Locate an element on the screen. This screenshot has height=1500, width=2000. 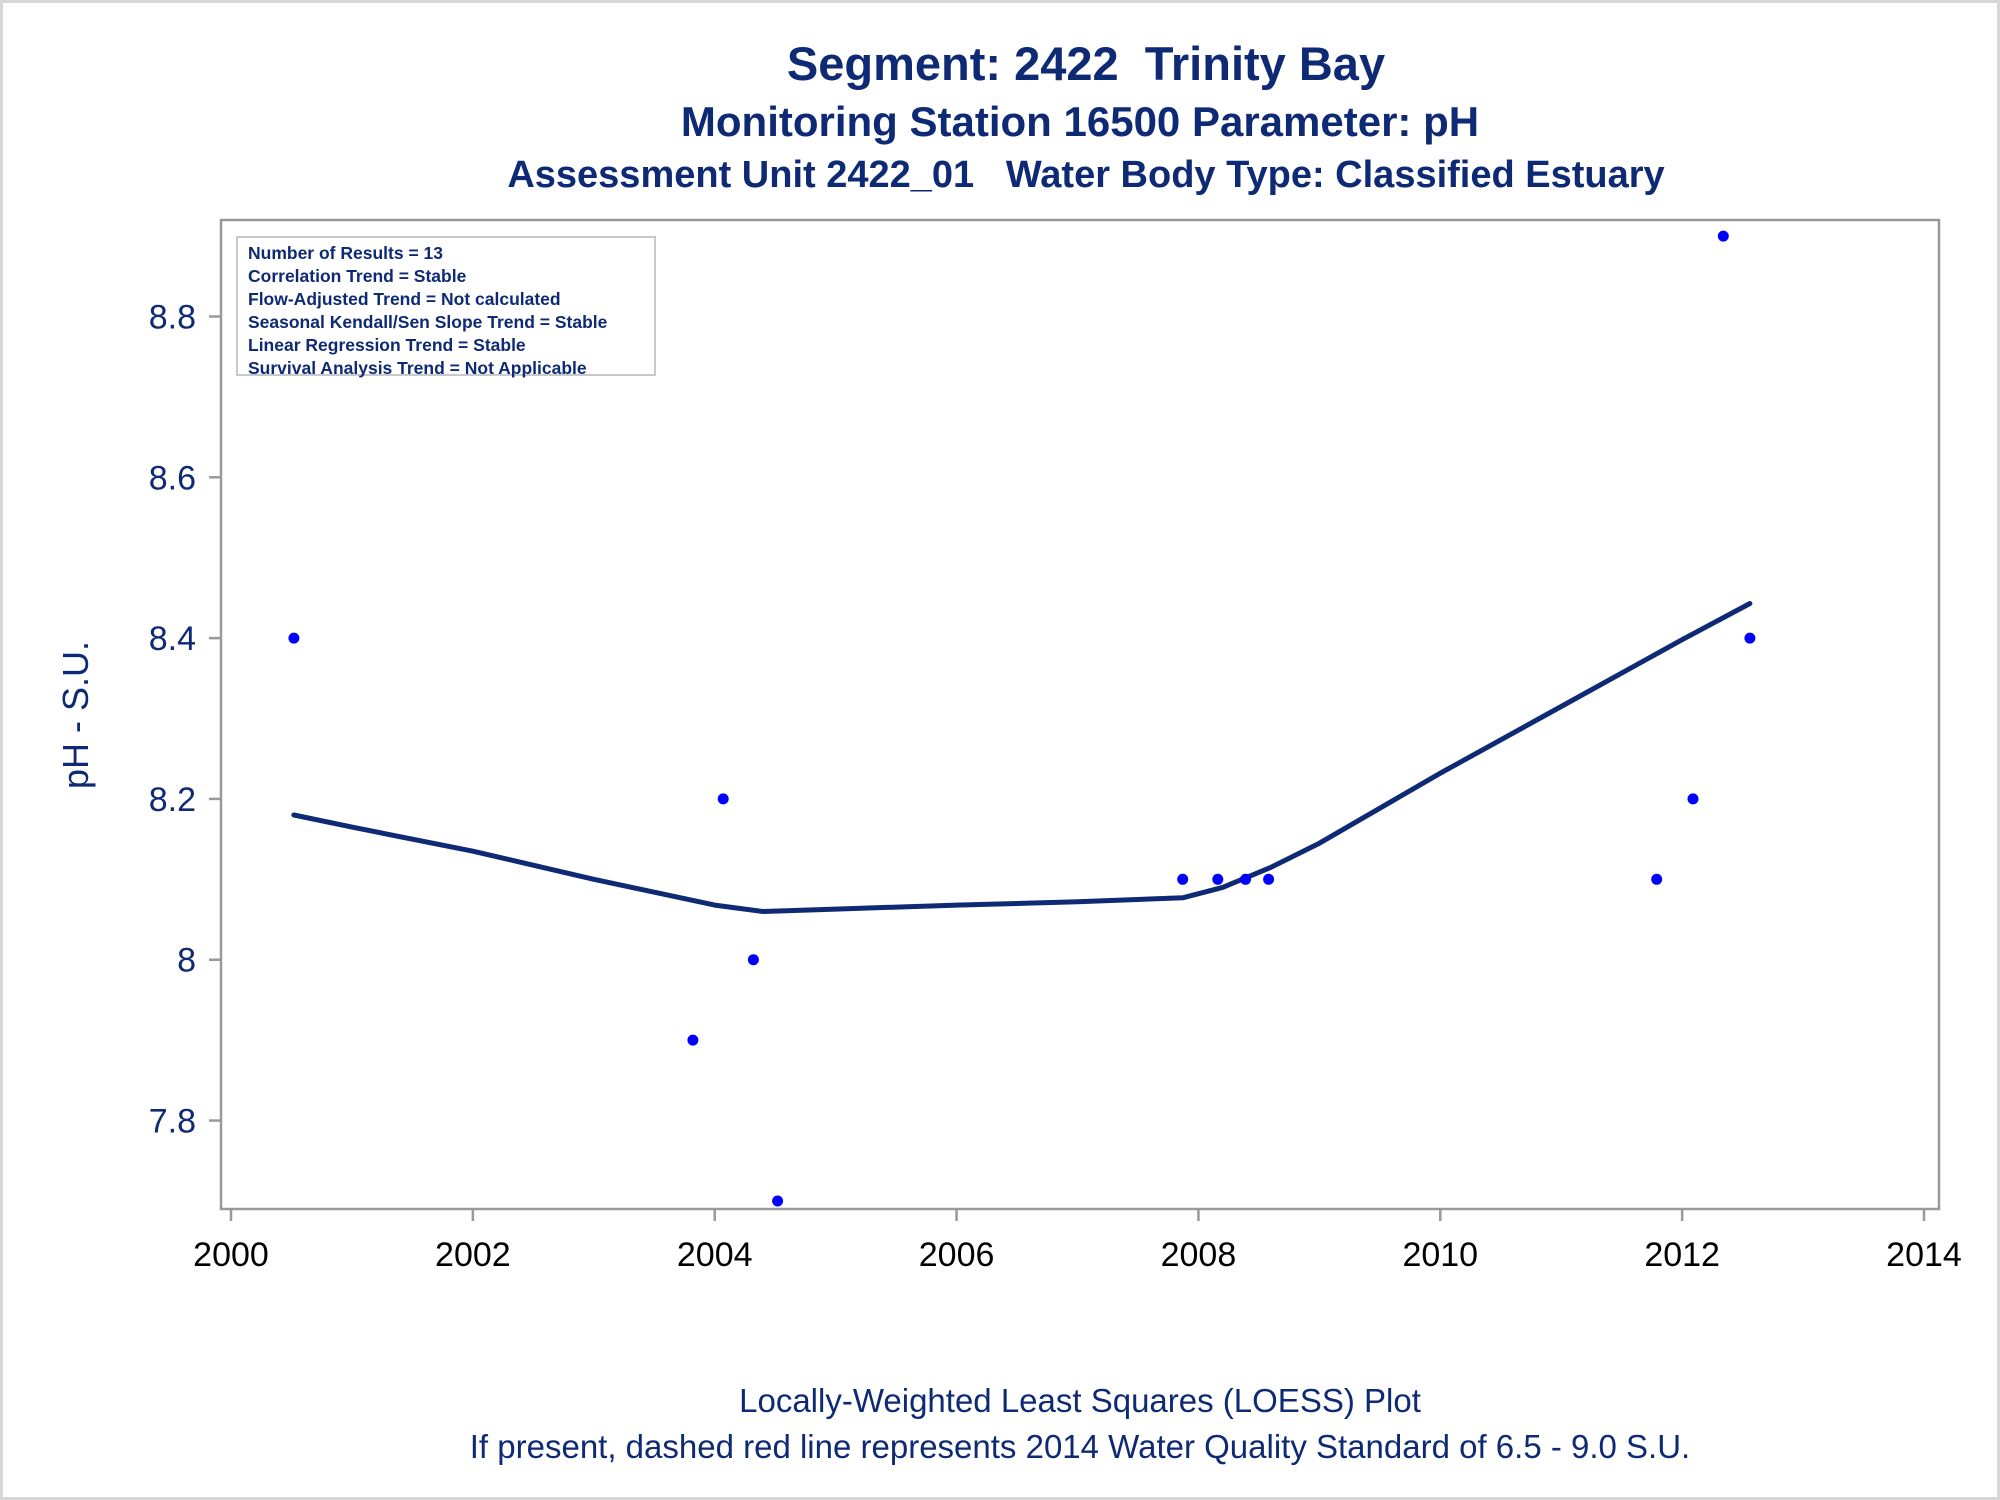
stats-survival-analysis-trend: Survival Analysis Trend = Not Applicable is located at coordinates (417, 368).